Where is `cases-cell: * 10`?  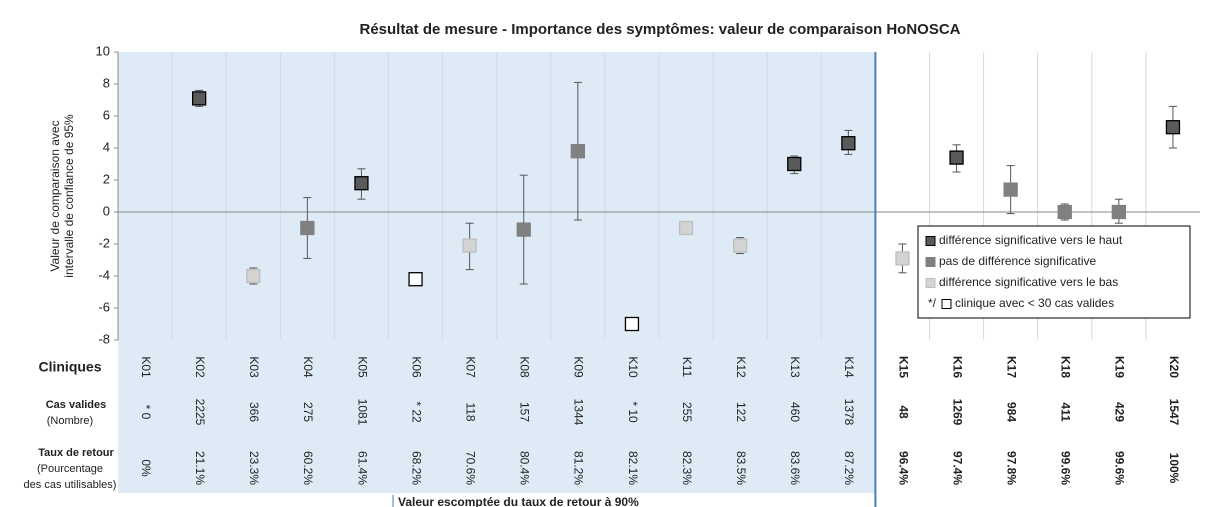 cases-cell: * 10 is located at coordinates (633, 412).